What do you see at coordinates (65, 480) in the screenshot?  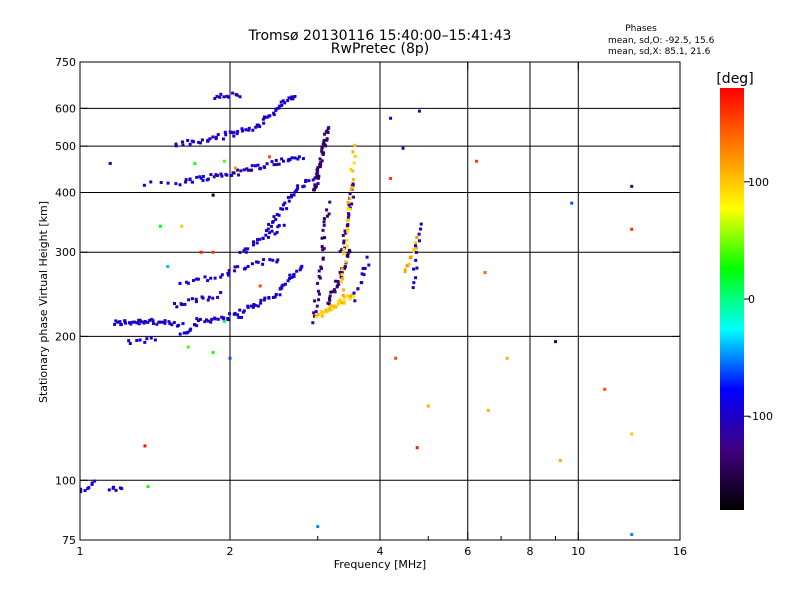 I see `y-tick-label: 100` at bounding box center [65, 480].